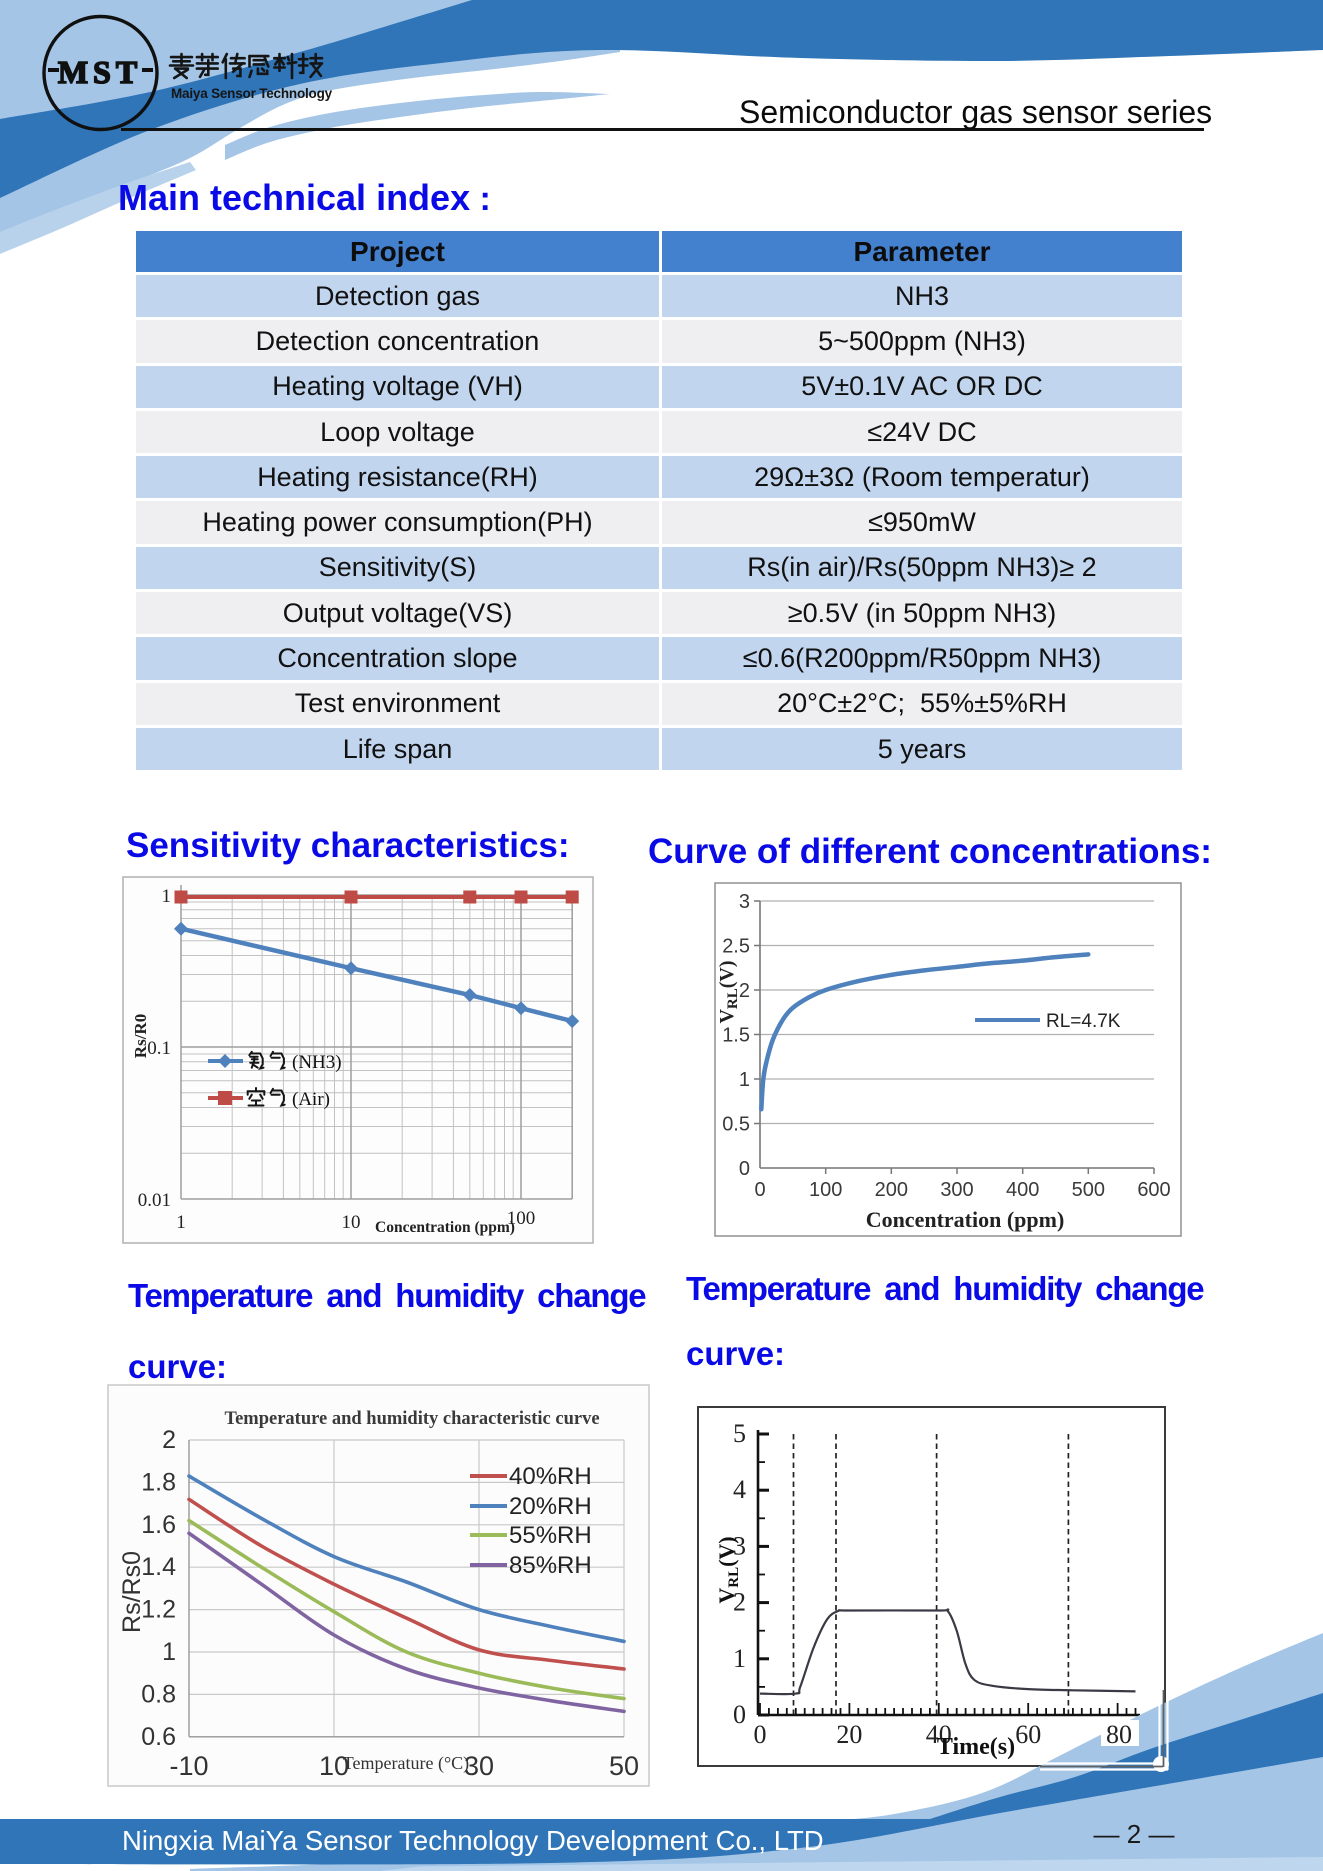  Describe the element at coordinates (976, 1747) in the screenshot. I see `svg-text: Time(s)` at that location.